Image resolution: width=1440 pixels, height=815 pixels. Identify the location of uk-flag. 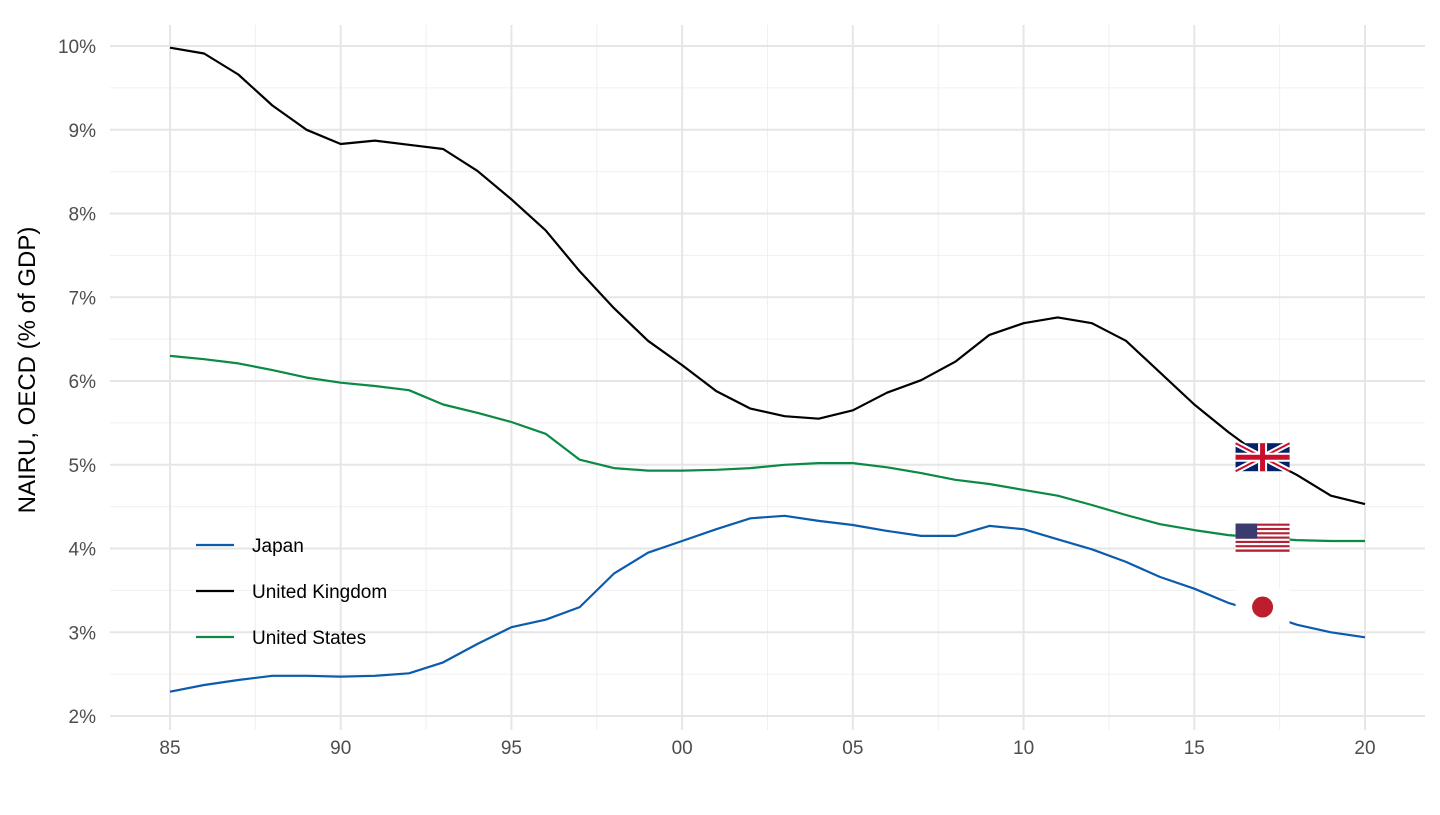
(1262, 457).